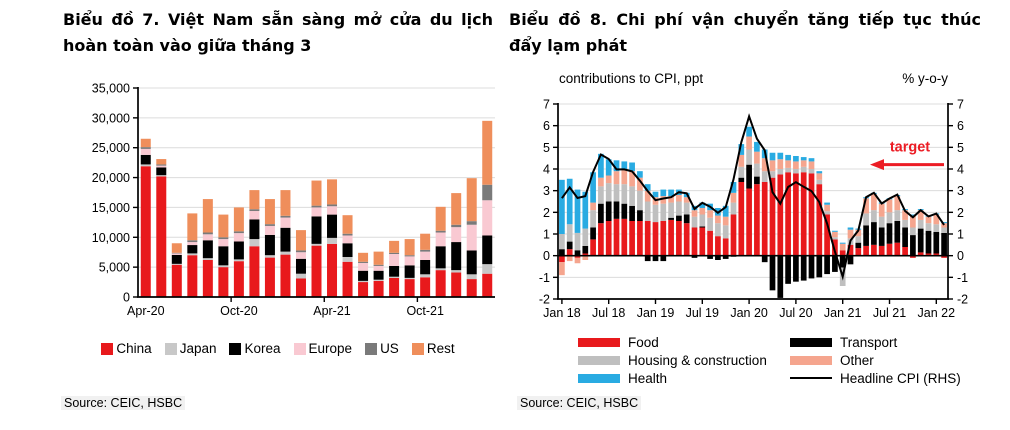  I want to click on legend-label-china: China, so click(134, 348).